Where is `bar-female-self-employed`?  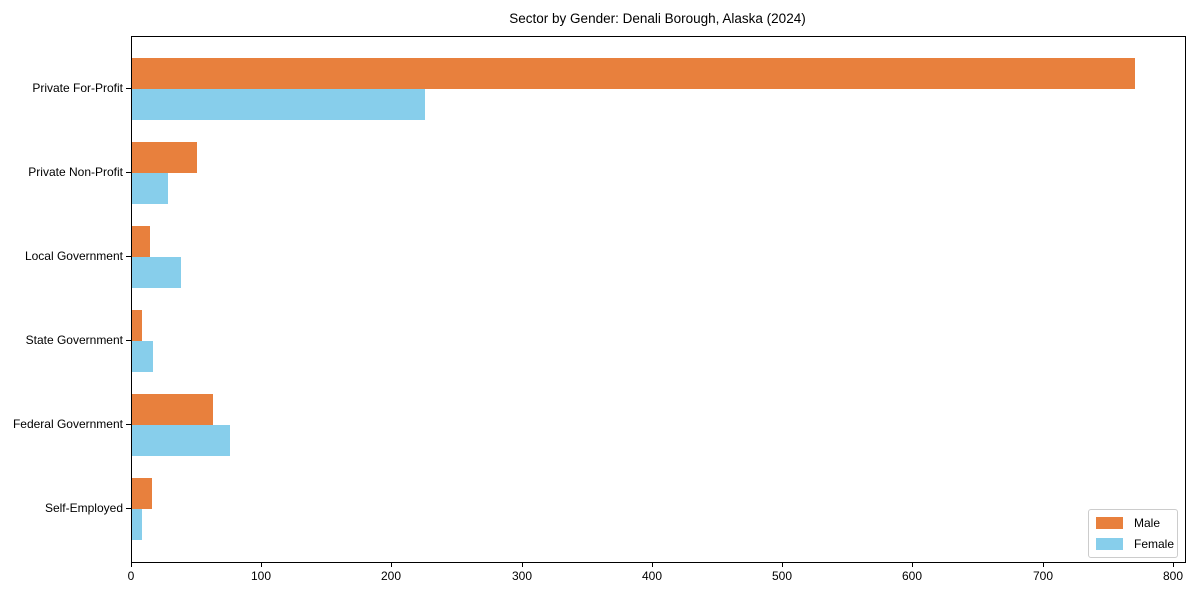 bar-female-self-employed is located at coordinates (137, 524).